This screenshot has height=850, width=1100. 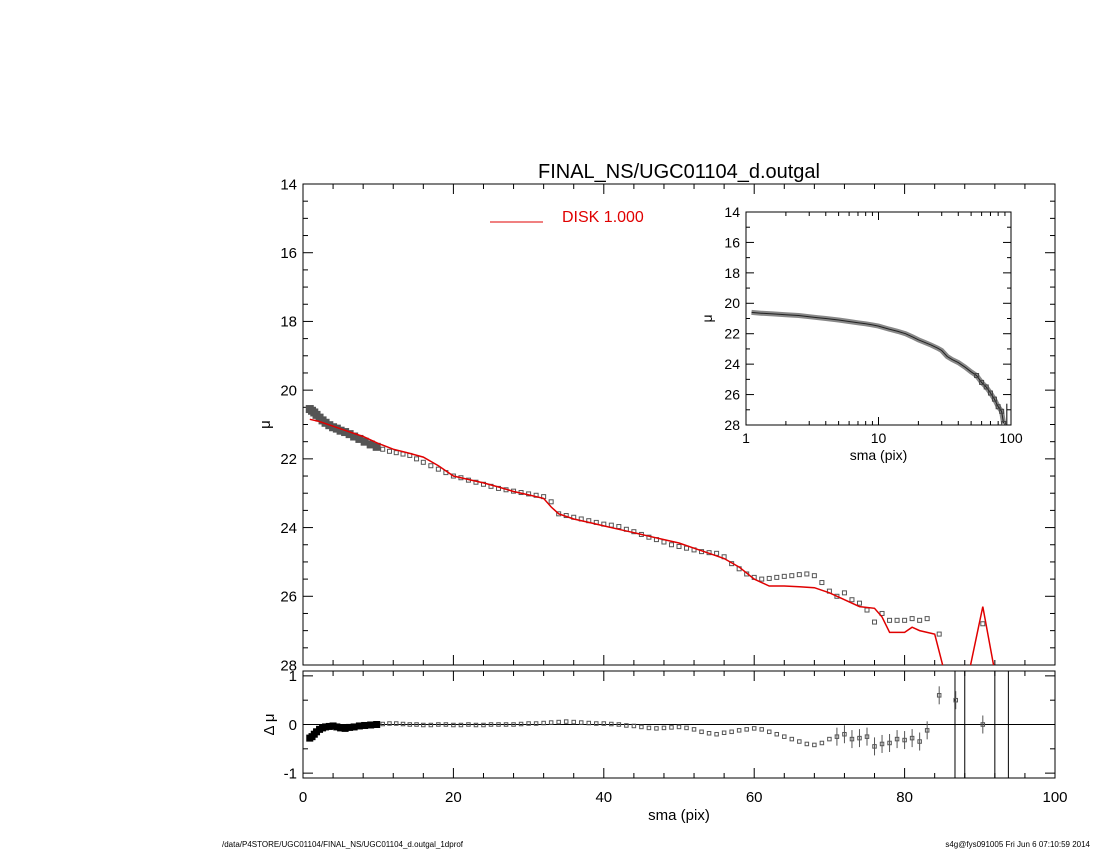 I want to click on x-tick-label: 40, so click(x=603, y=797).